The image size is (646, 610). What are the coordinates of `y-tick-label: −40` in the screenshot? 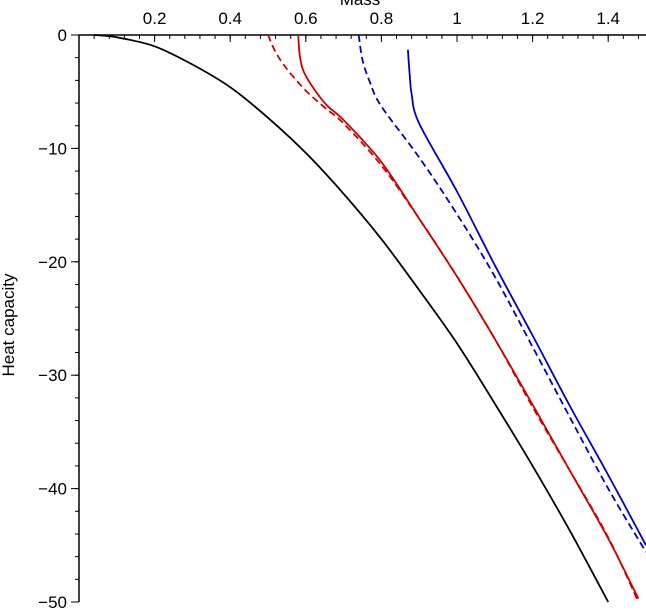 It's located at (52, 489).